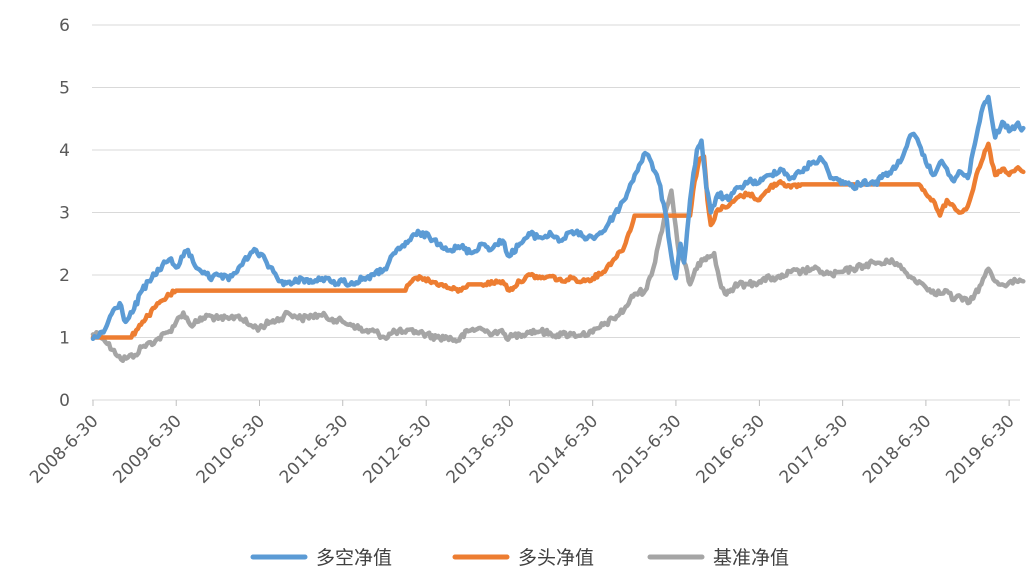 Image resolution: width=1032 pixels, height=582 pixels. What do you see at coordinates (814, 449) in the screenshot?
I see `x-tick-label: 2017-6-30` at bounding box center [814, 449].